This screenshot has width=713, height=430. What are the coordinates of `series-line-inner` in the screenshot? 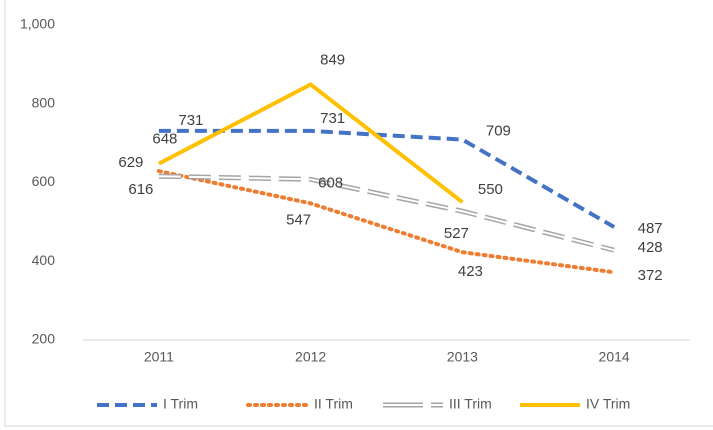 It's located at (386, 213).